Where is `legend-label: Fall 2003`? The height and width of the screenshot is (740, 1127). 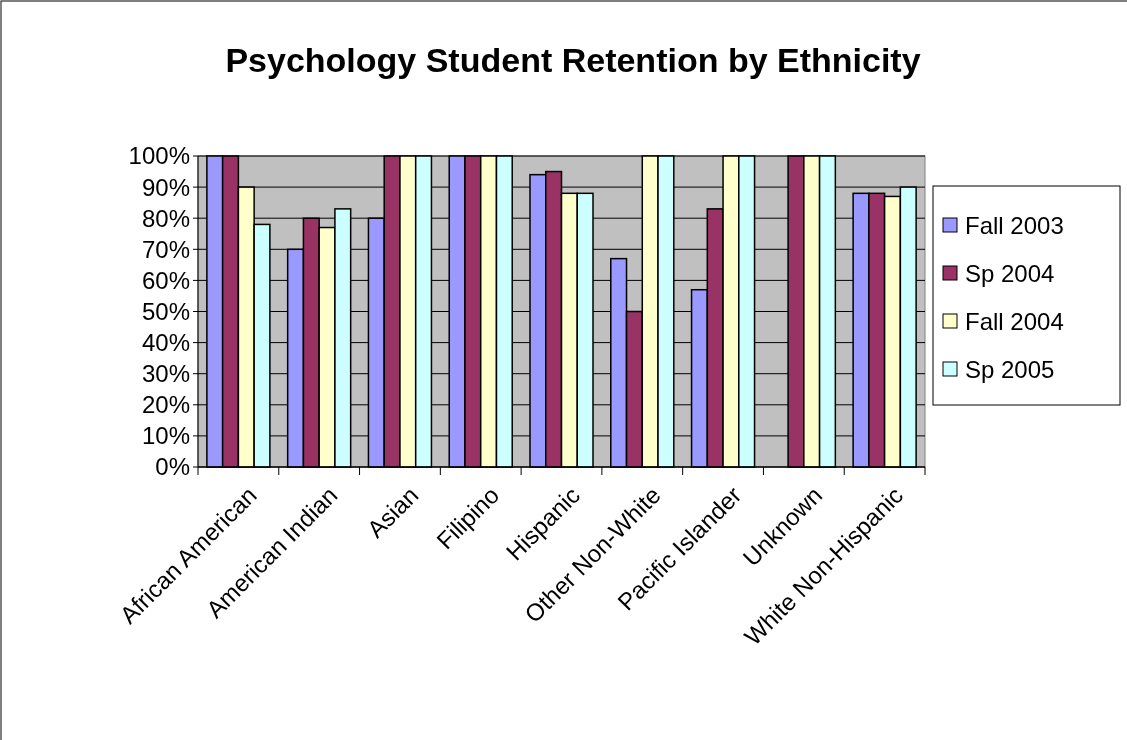 legend-label: Fall 2003 is located at coordinates (1014, 226).